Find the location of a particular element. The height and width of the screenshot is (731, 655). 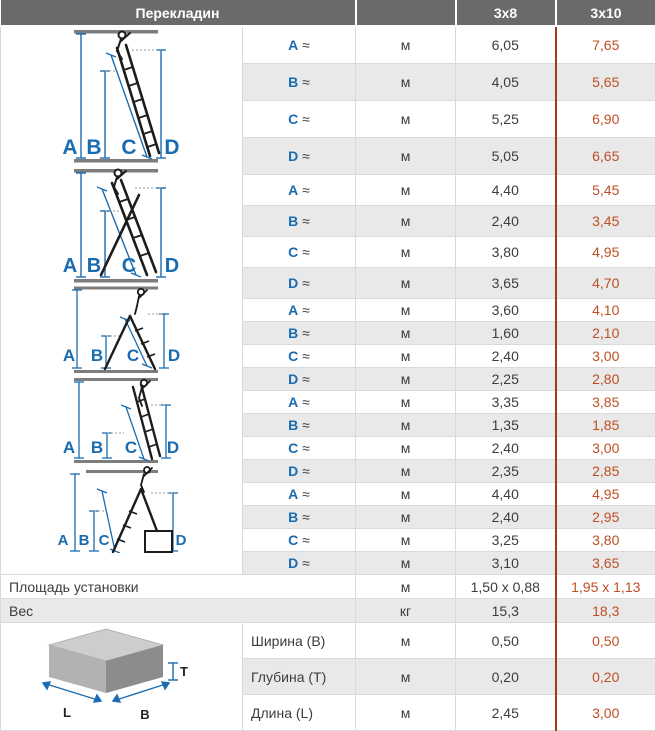

value-3x10-cell: 0,50 is located at coordinates (605, 641).